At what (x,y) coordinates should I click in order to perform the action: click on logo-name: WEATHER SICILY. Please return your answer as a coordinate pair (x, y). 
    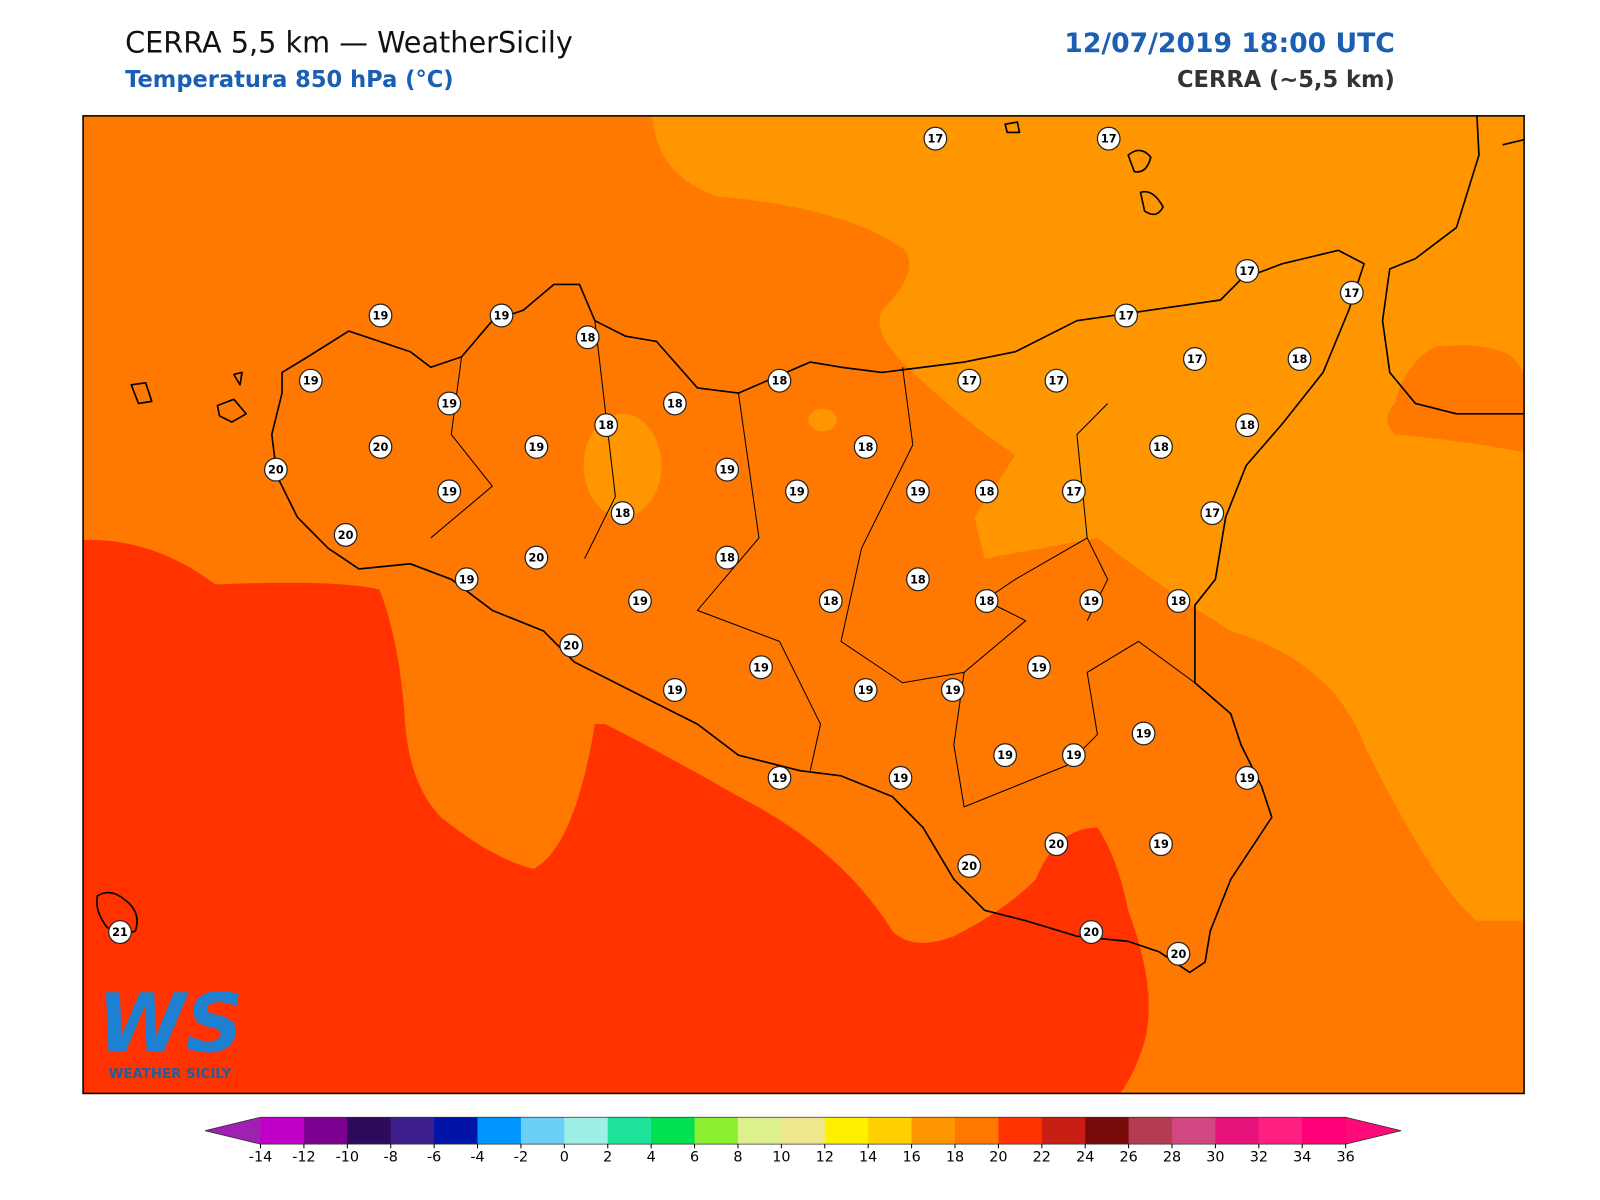
    Looking at the image, I should click on (170, 1074).